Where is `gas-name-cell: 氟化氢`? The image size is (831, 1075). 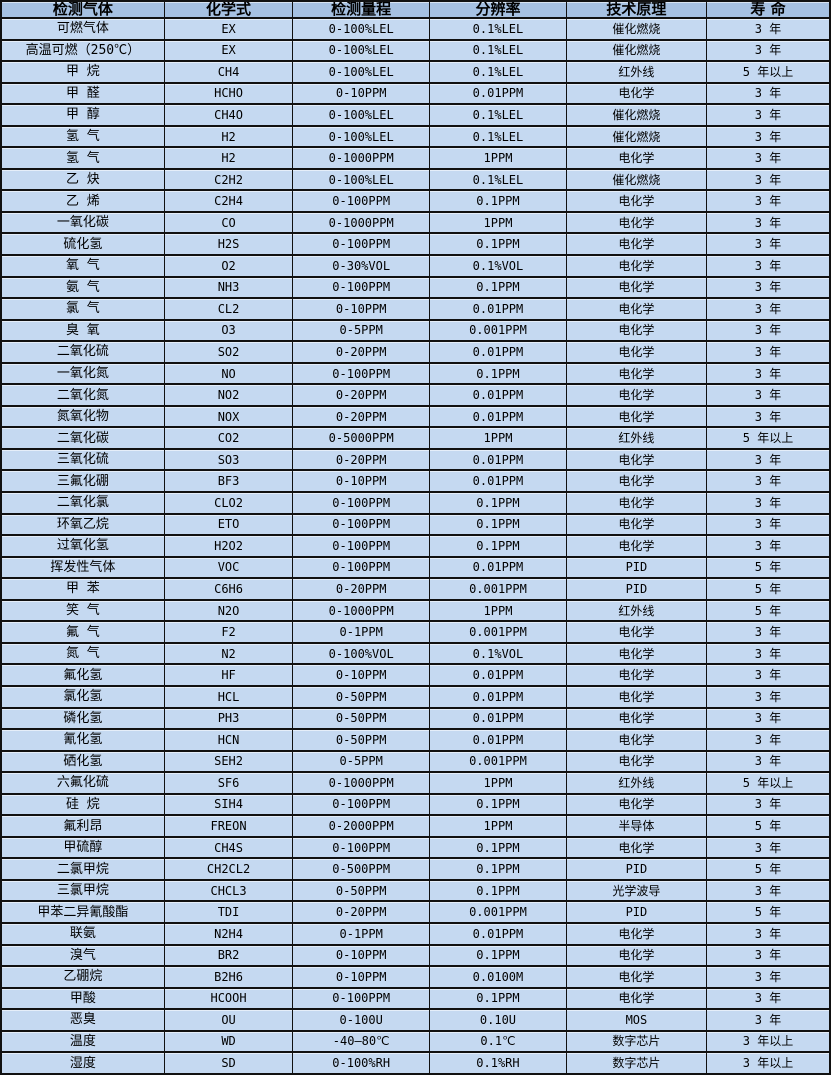 gas-name-cell: 氟化氢 is located at coordinates (82, 675).